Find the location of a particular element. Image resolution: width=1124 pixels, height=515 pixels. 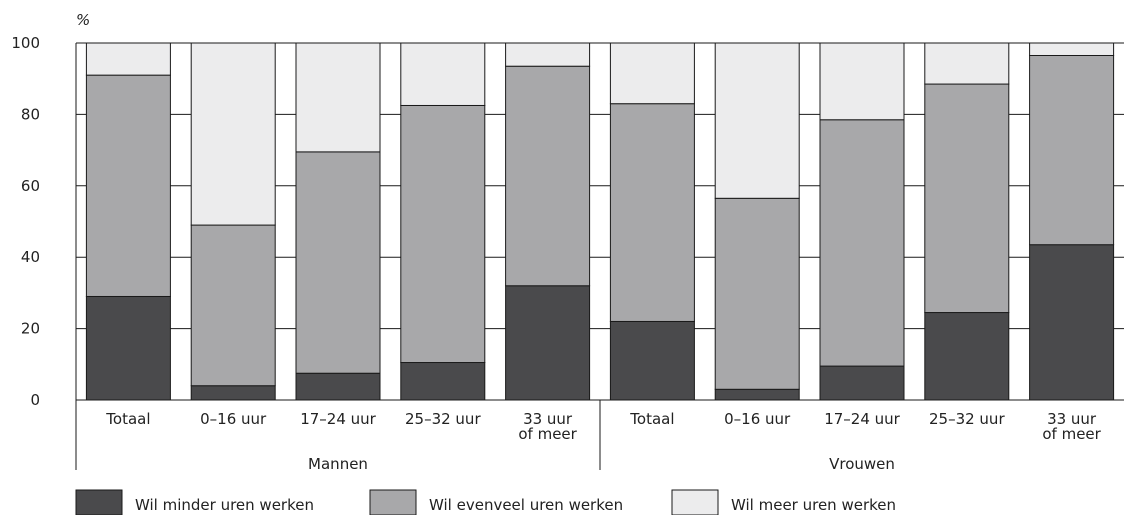

y-unit-label: % is located at coordinates (83, 20).